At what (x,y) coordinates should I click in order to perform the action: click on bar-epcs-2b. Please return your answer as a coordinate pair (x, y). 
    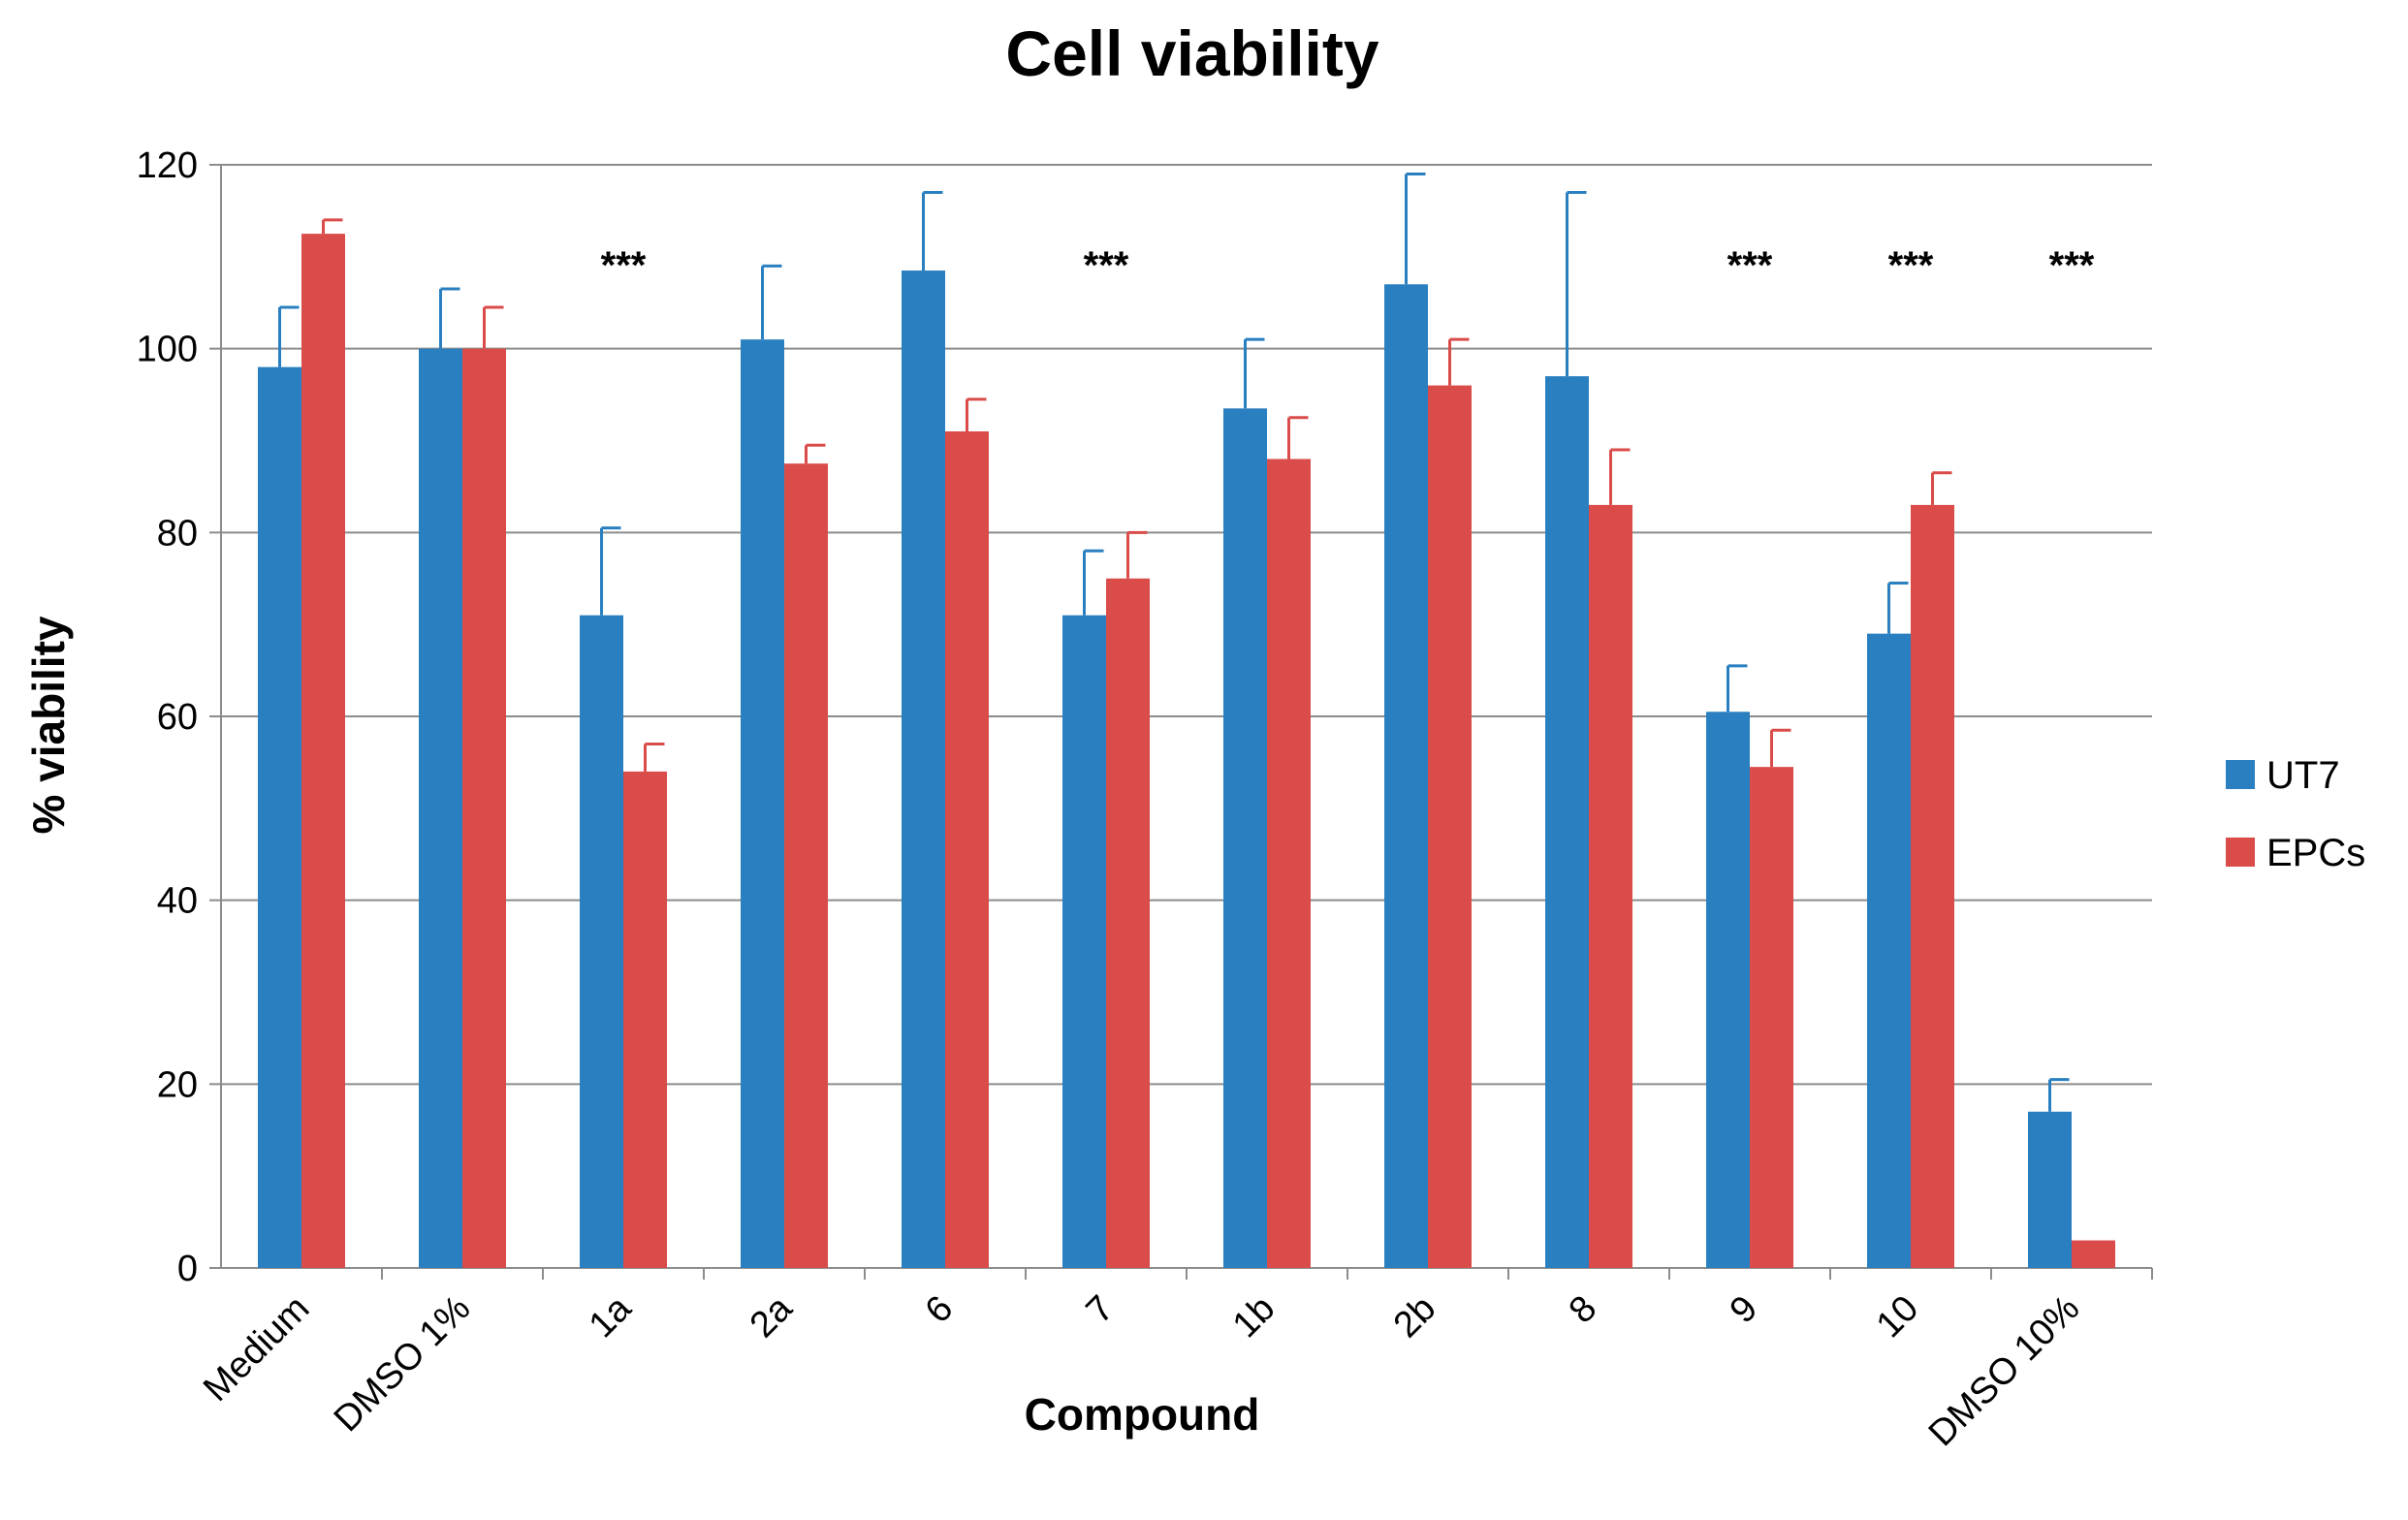
    Looking at the image, I should click on (1450, 827).